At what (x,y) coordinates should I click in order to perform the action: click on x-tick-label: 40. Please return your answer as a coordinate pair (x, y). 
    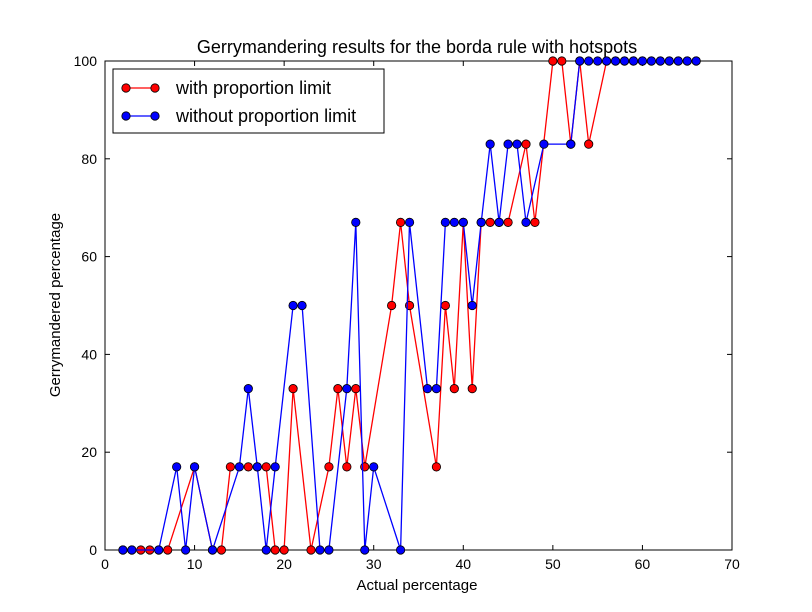
    Looking at the image, I should click on (463, 564).